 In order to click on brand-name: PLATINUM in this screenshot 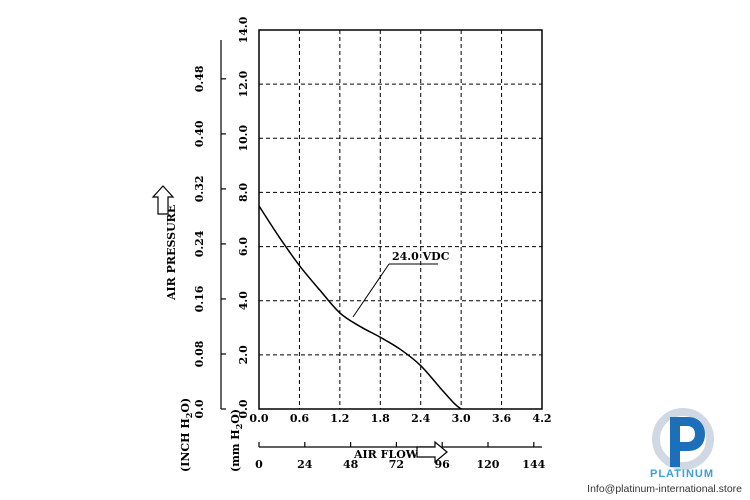, I will do `click(681, 474)`.